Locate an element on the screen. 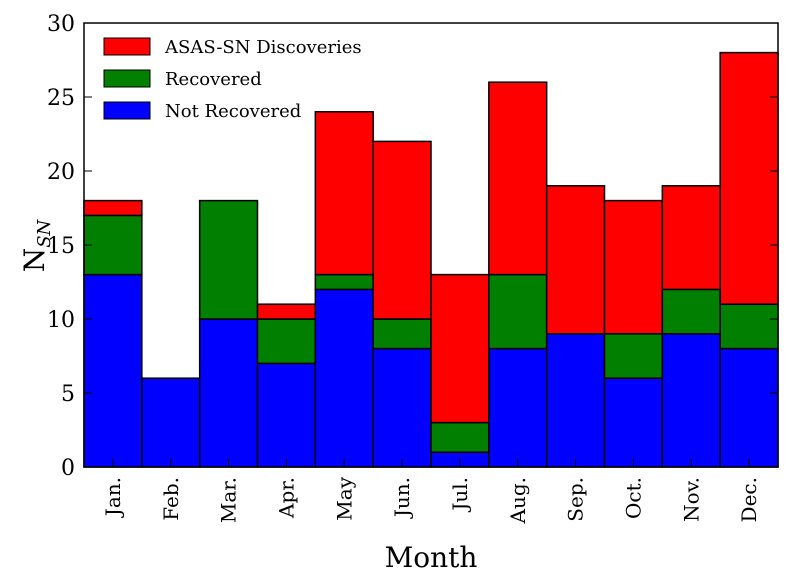 This screenshot has height=584, width=789. bar-dec-asas-sn-discoveries is located at coordinates (749, 178).